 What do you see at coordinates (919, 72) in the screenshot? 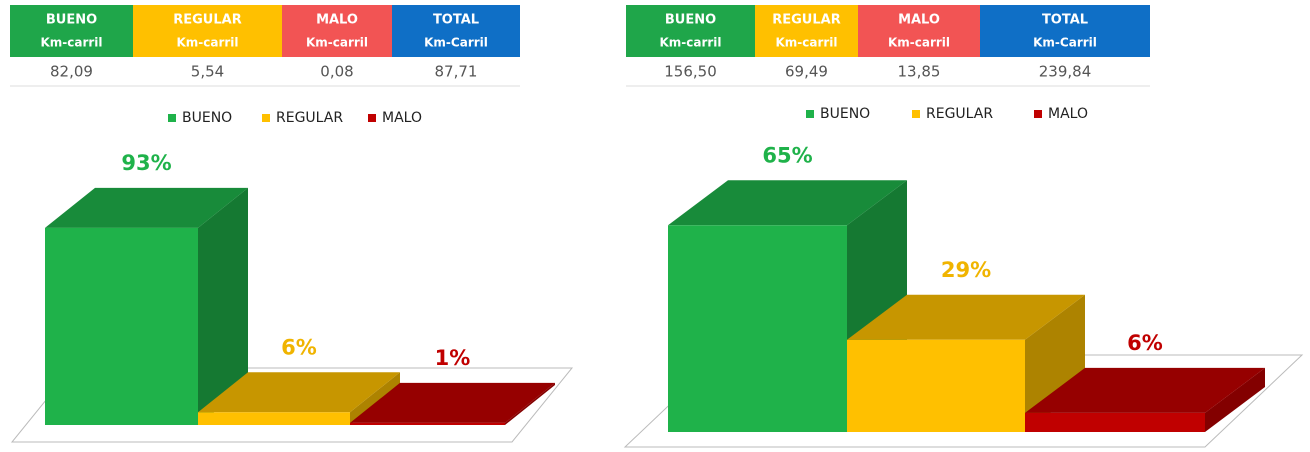
I see `table-value: 13,85` at bounding box center [919, 72].